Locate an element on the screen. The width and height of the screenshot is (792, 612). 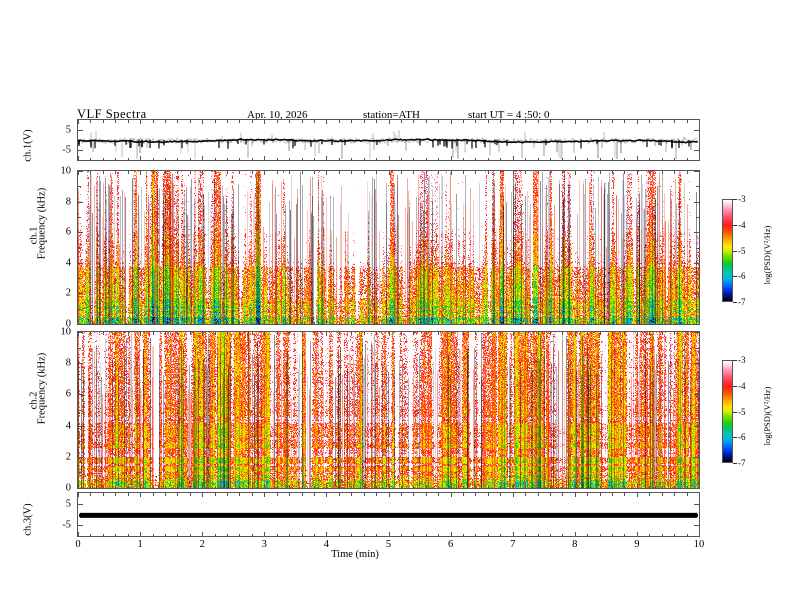
x-axis-tick-label: 5 is located at coordinates (388, 544).